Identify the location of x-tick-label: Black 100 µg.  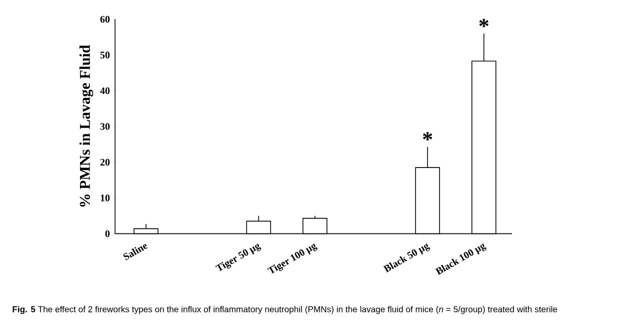
(460, 259).